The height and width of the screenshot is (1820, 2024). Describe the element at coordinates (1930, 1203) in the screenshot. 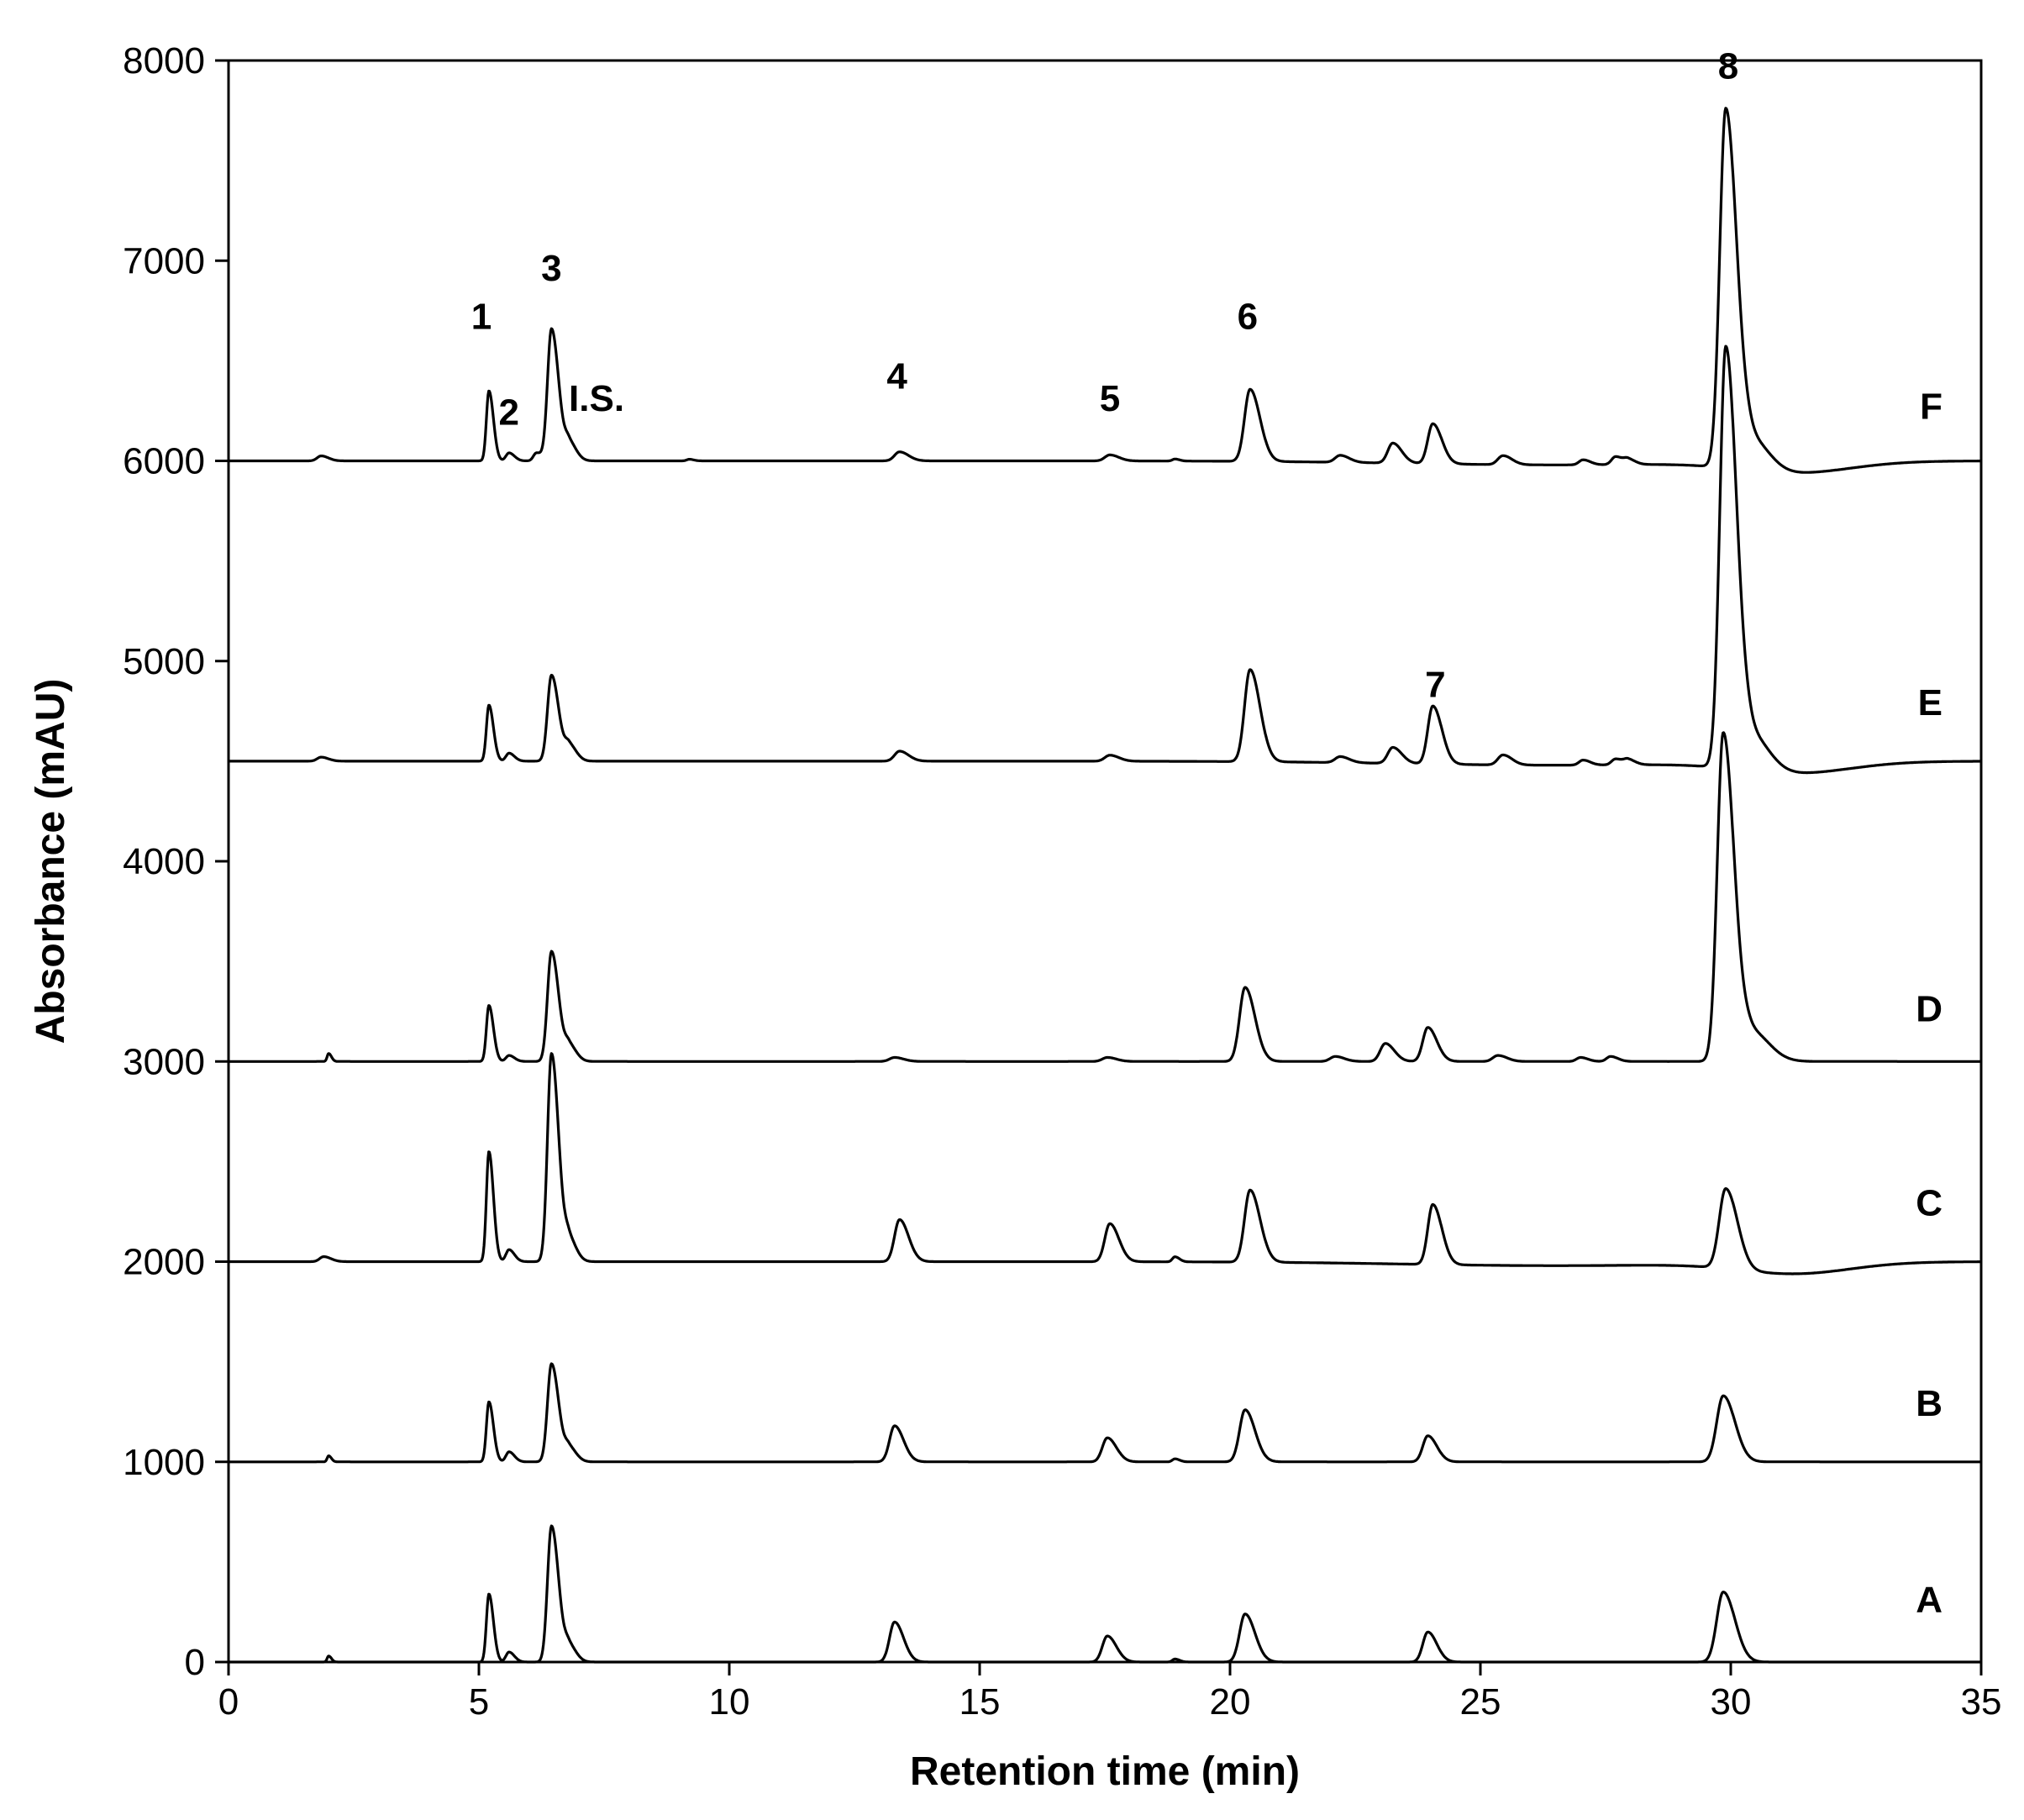

I see `trace-label: C` at that location.